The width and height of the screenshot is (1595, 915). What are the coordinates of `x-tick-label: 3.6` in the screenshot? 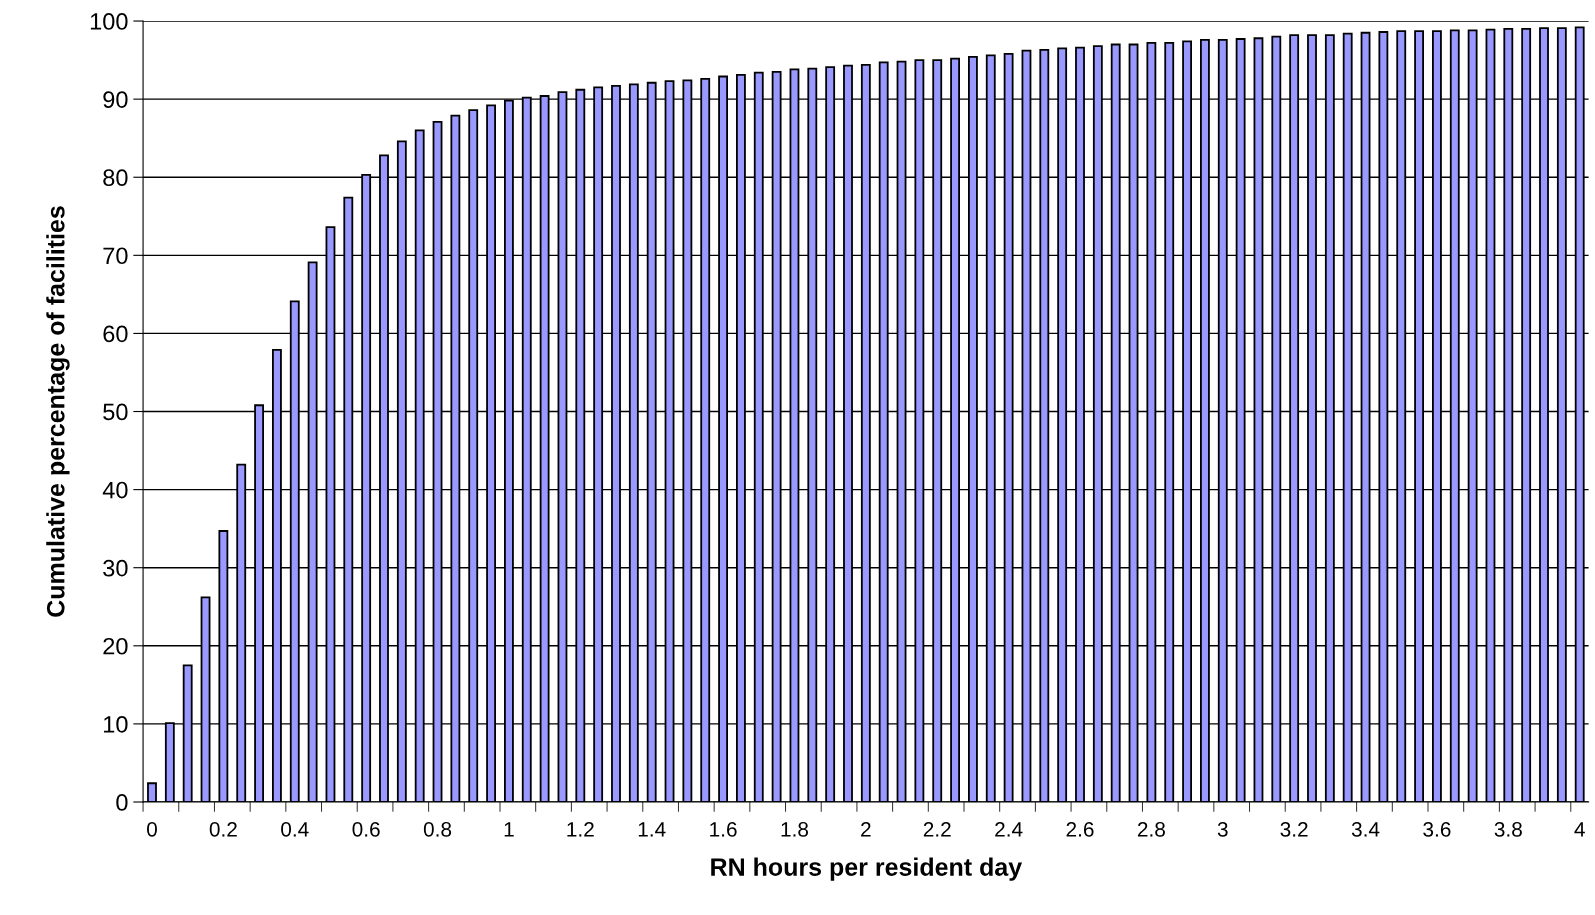 It's located at (1437, 829).